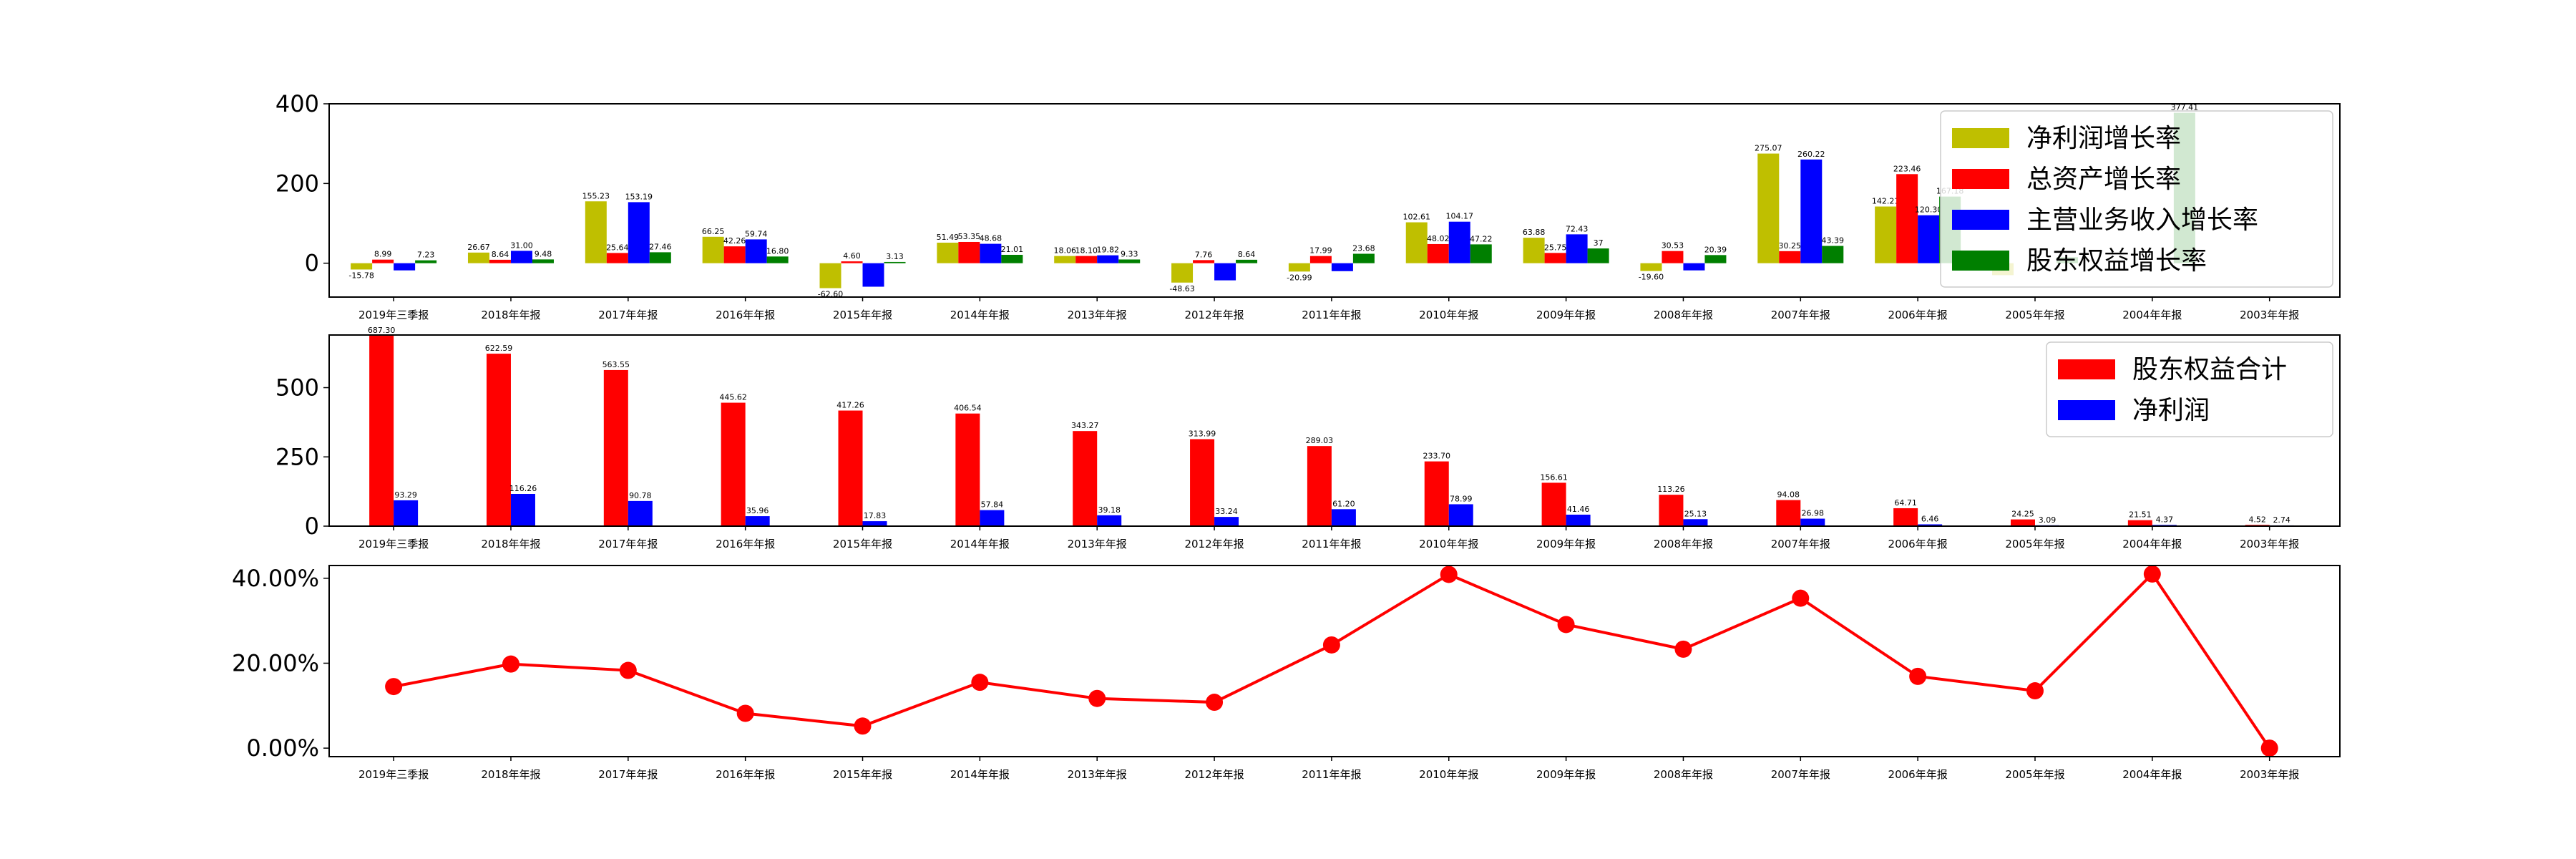  I want to click on x-tick-label: 2011年年报, so click(1331, 775).